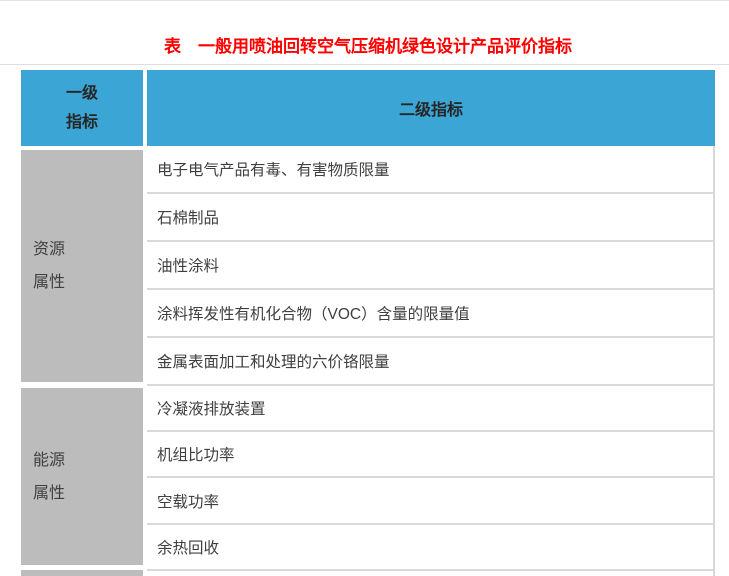  I want to click on indicator-row: 油性涂料, so click(430, 266).